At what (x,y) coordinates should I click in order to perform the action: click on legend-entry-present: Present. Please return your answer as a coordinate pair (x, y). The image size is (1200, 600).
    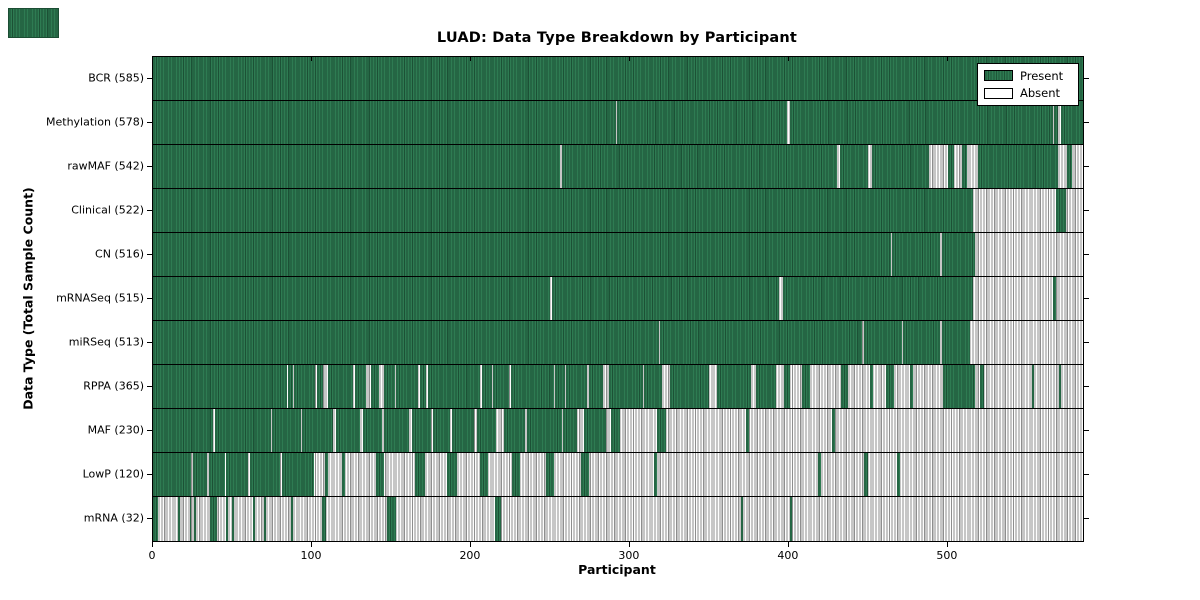
    Looking at the image, I should click on (1028, 76).